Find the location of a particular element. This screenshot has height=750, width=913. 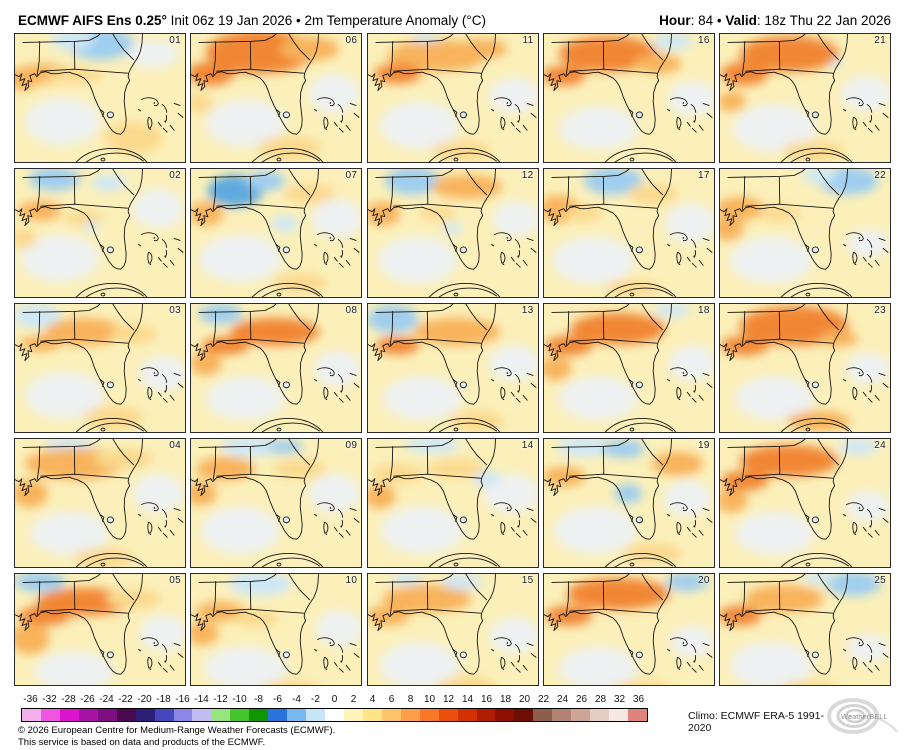

member-number: 11 is located at coordinates (528, 40).